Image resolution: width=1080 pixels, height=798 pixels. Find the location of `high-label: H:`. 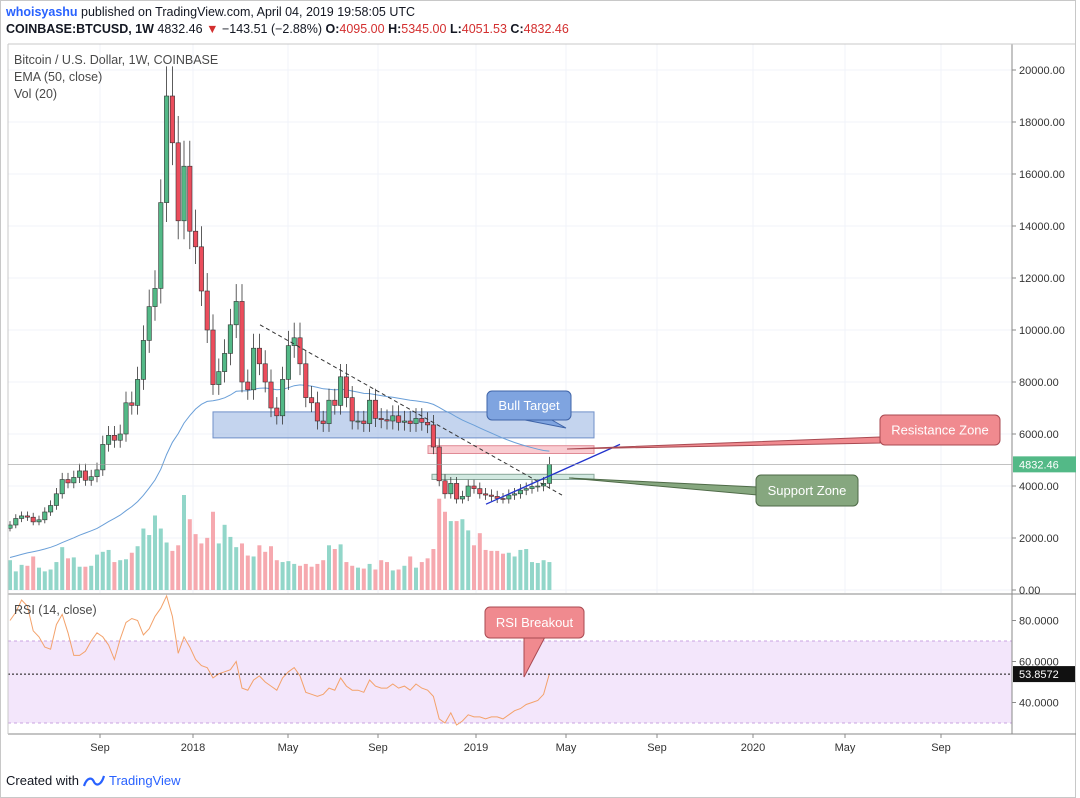

high-label: H: is located at coordinates (395, 29).